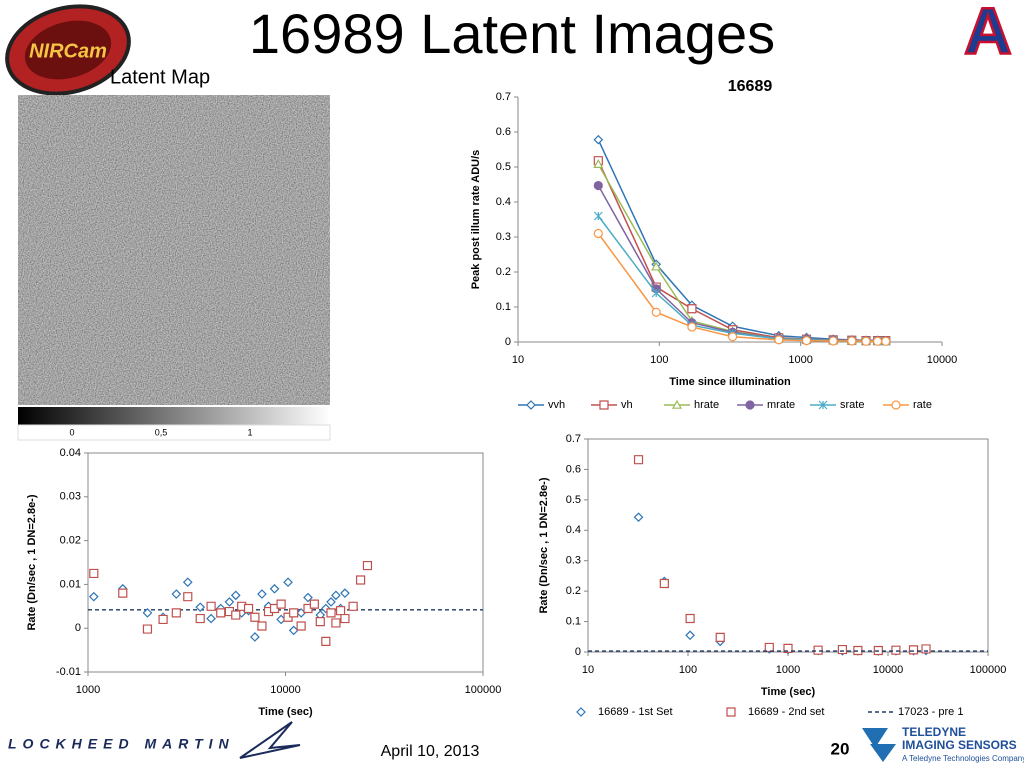 The image size is (1024, 768). Describe the element at coordinates (840, 748) in the screenshot. I see `page-number: 20` at that location.